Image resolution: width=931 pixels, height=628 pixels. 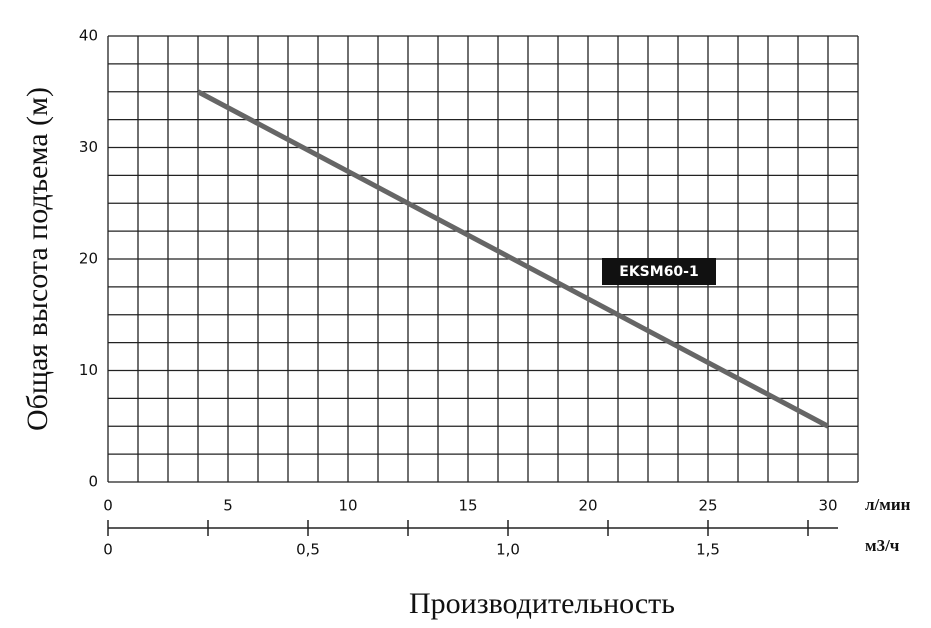 What do you see at coordinates (827, 506) in the screenshot?
I see `x-tick-label: 30` at bounding box center [827, 506].